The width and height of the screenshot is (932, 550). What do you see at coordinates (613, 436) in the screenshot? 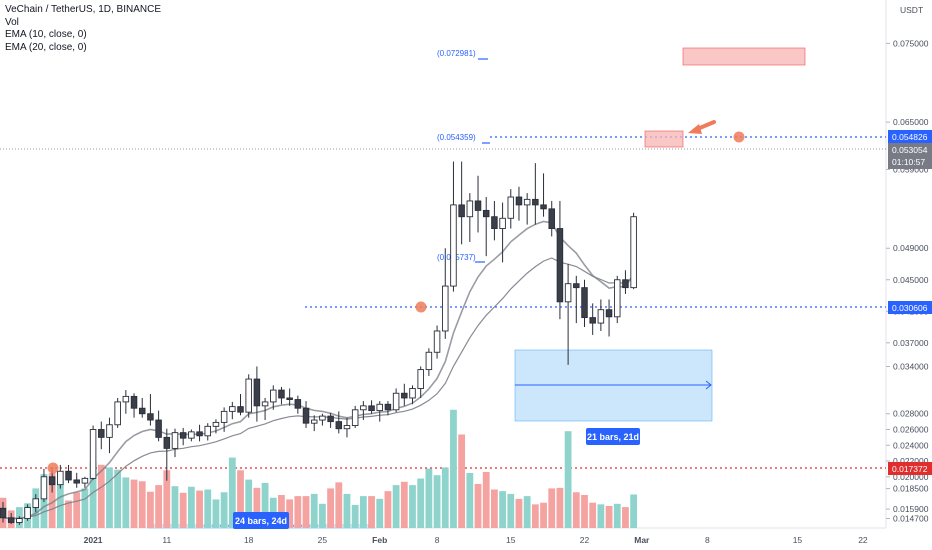
I see `measure-label-right` at bounding box center [613, 436].